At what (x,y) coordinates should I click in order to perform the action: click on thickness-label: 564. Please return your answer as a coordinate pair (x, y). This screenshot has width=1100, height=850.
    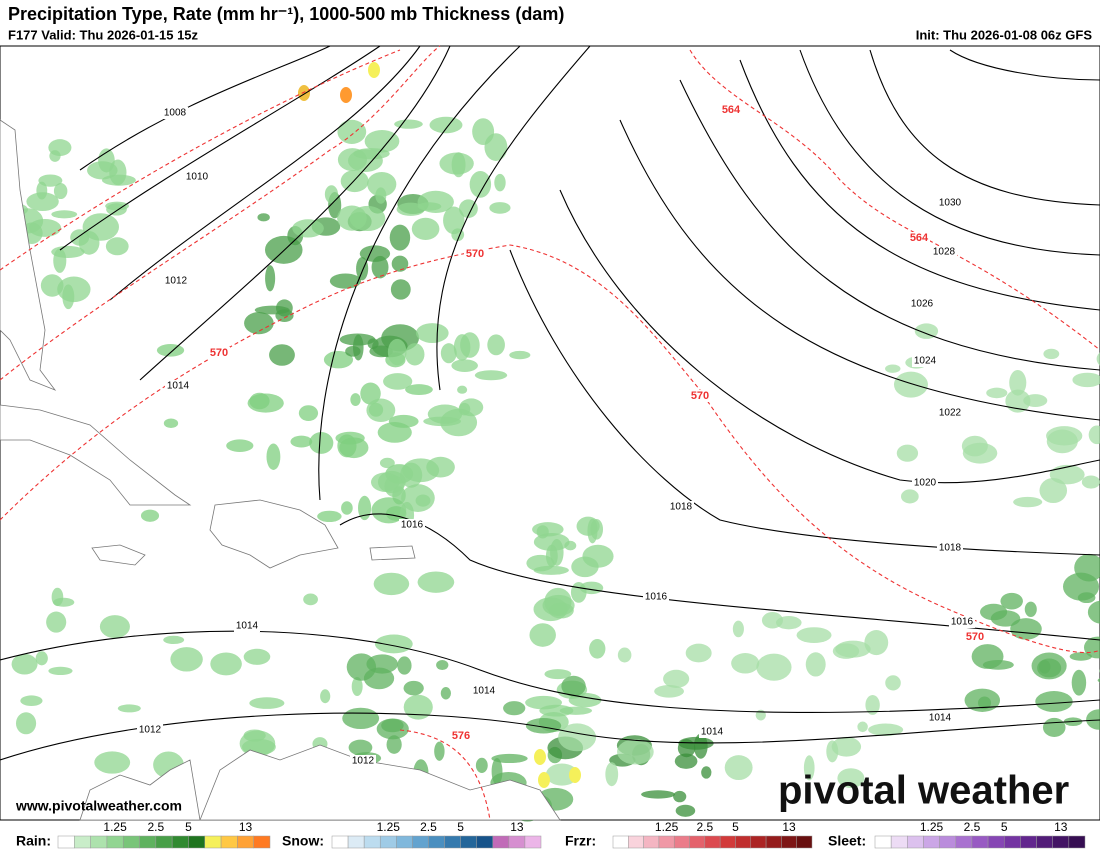
    Looking at the image, I should click on (919, 238).